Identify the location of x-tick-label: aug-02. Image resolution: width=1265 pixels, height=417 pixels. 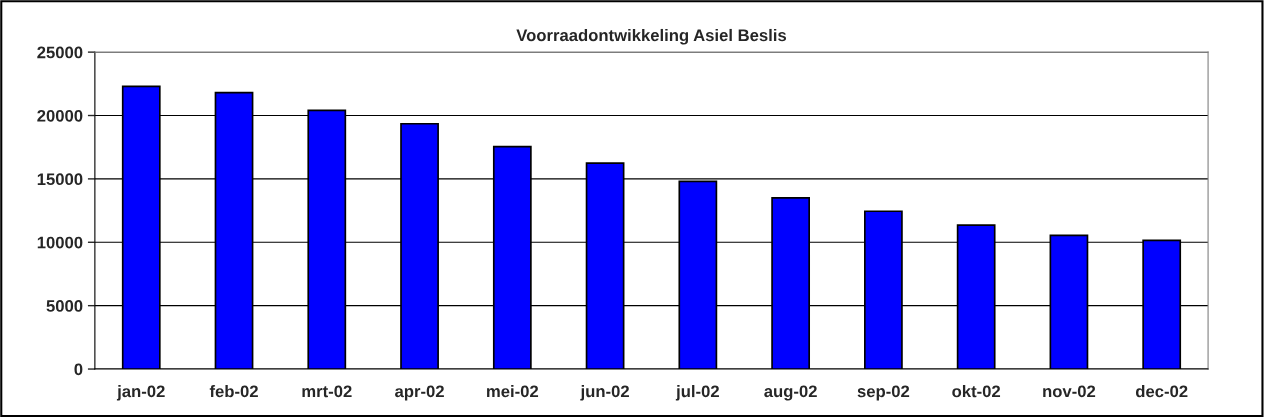
(790, 393).